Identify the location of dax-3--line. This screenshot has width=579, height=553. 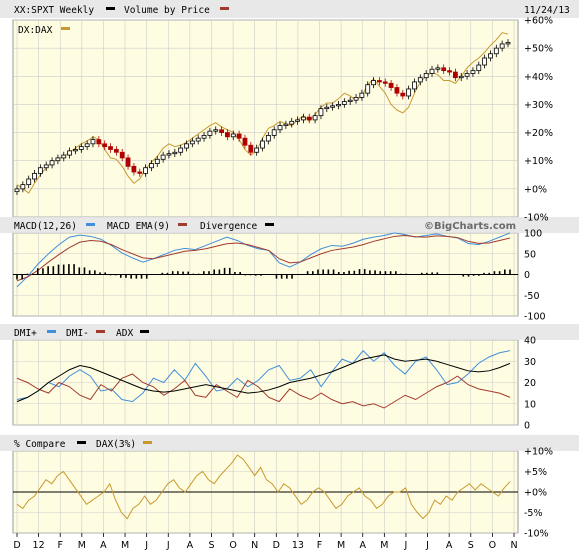
(263, 487).